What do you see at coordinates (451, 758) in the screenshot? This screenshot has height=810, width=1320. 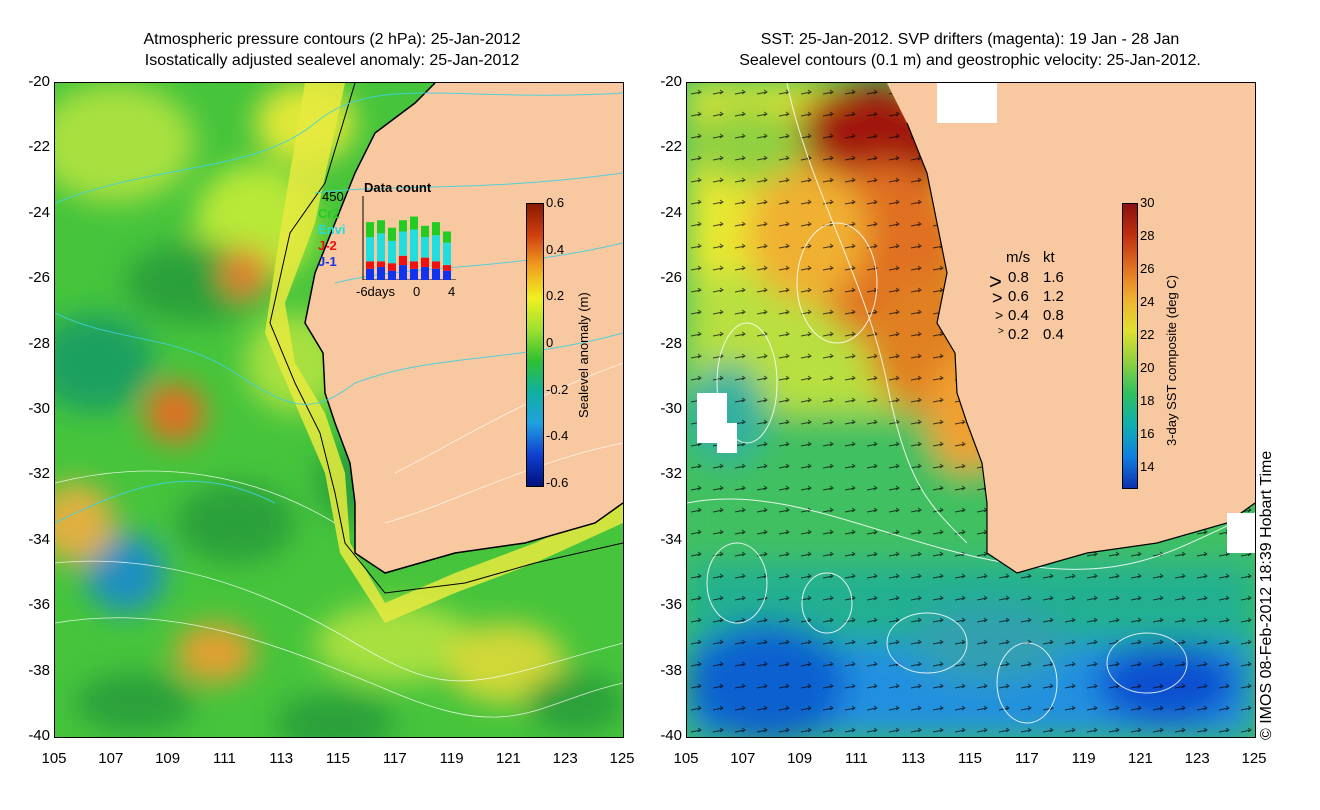 I see `left-lon-tick: 119` at bounding box center [451, 758].